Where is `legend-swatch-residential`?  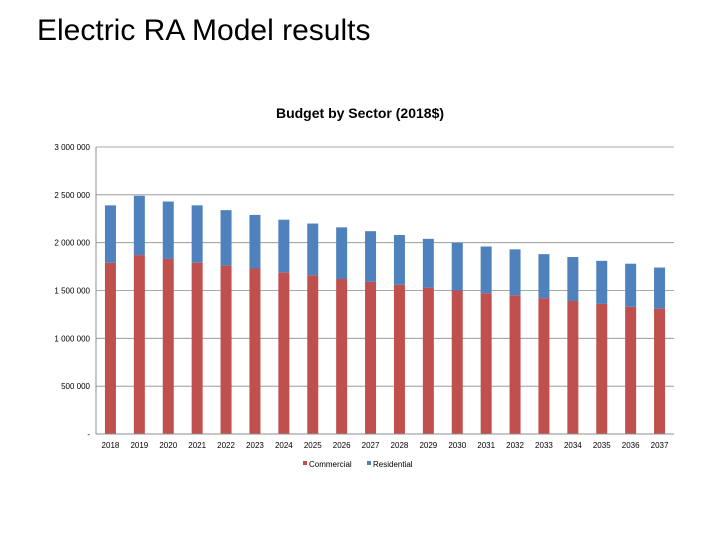 legend-swatch-residential is located at coordinates (369, 463).